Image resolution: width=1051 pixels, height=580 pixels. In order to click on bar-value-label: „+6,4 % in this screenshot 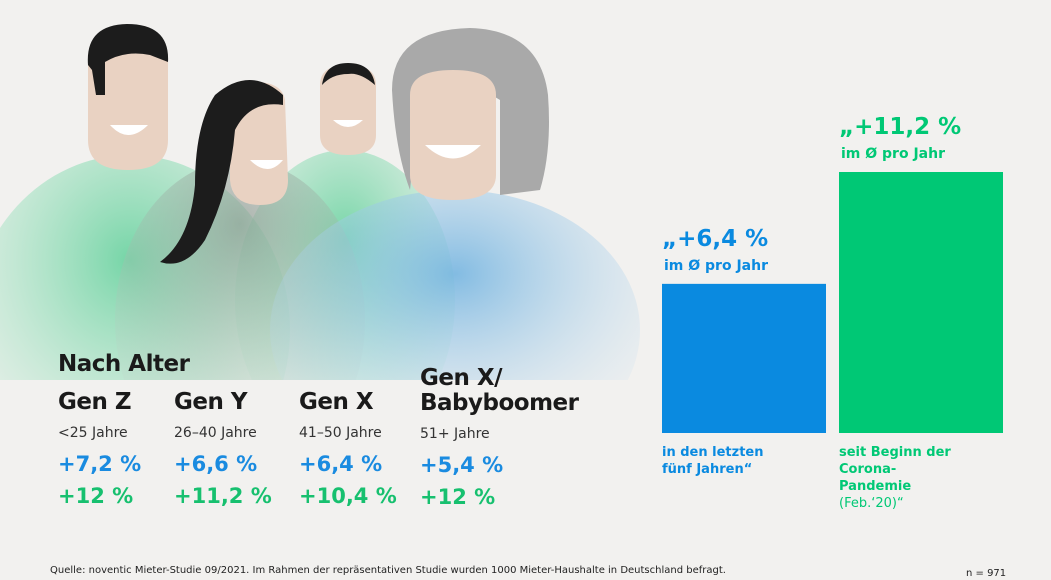, I will do `click(715, 239)`.